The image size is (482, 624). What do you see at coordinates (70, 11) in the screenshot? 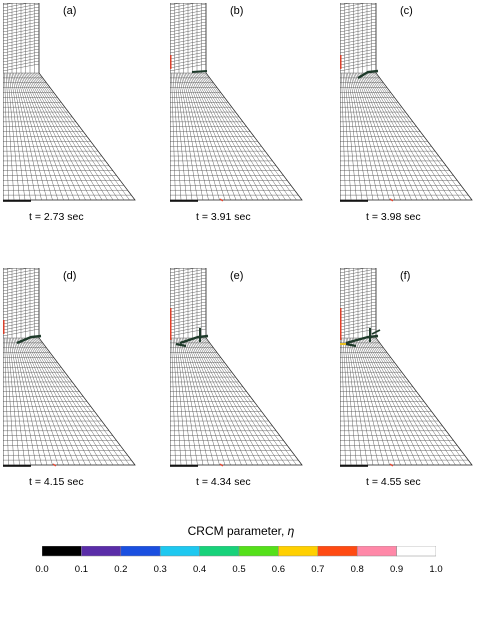
I see `panel-label: (a)` at bounding box center [70, 11].